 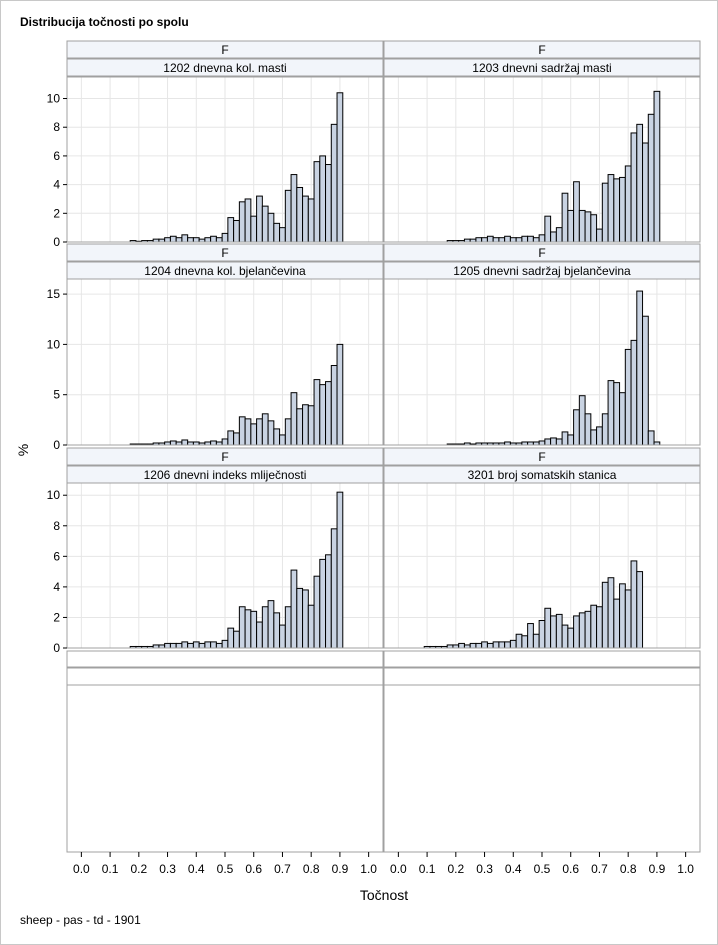 I want to click on y-tick-label: 6, so click(x=56, y=556).